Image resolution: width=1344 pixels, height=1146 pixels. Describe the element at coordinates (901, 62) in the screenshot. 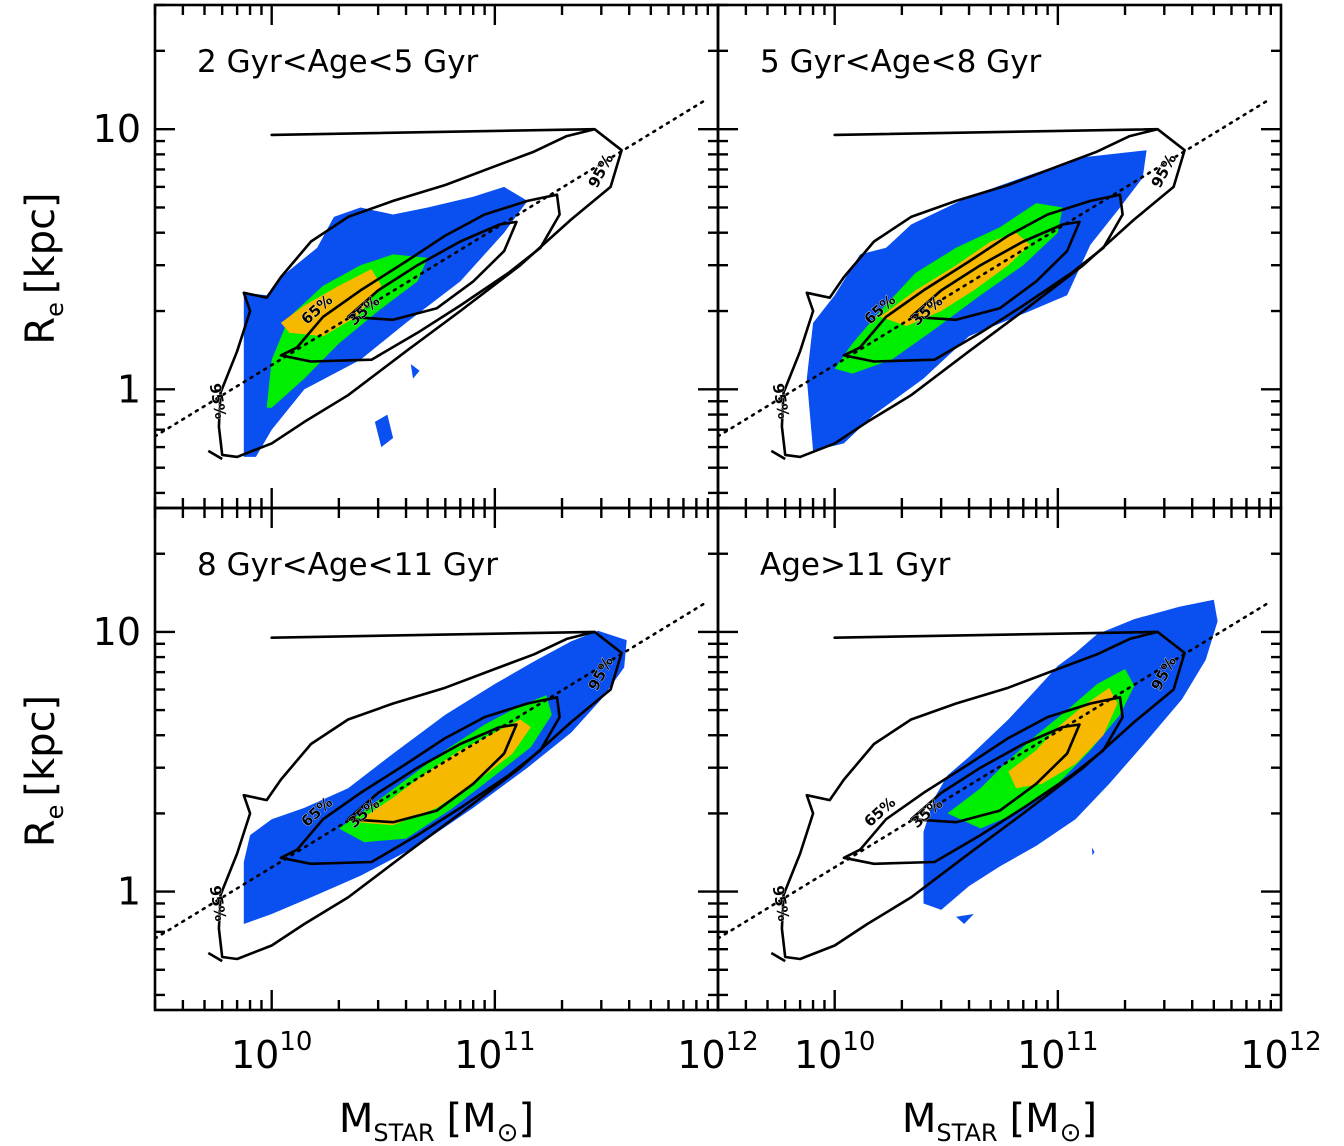

I see `panel-label: 5 Gyr<Age<8 Gyr` at that location.